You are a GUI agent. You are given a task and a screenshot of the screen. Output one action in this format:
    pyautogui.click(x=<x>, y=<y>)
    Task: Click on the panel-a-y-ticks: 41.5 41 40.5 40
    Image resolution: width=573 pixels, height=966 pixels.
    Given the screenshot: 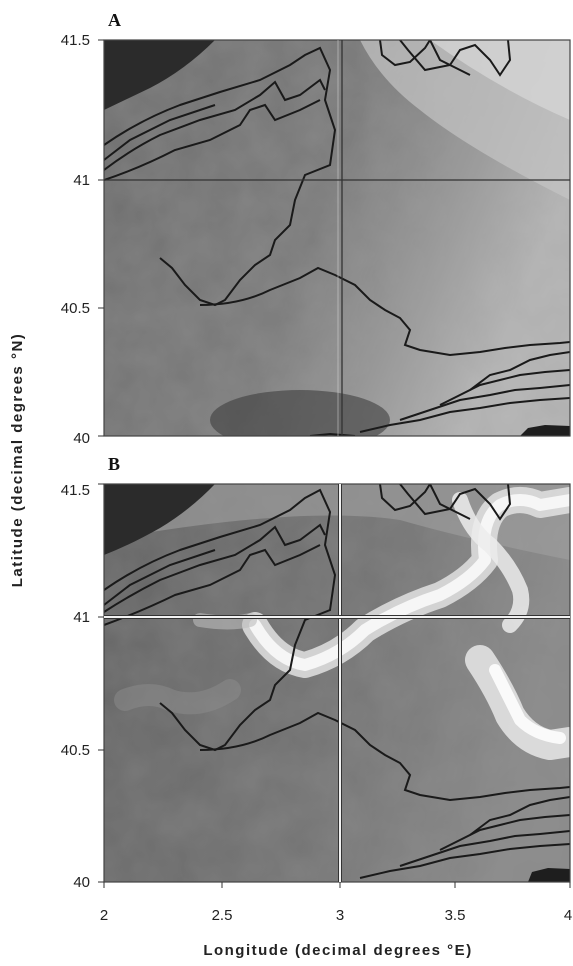 What is the action you would take?
    pyautogui.click(x=82, y=239)
    